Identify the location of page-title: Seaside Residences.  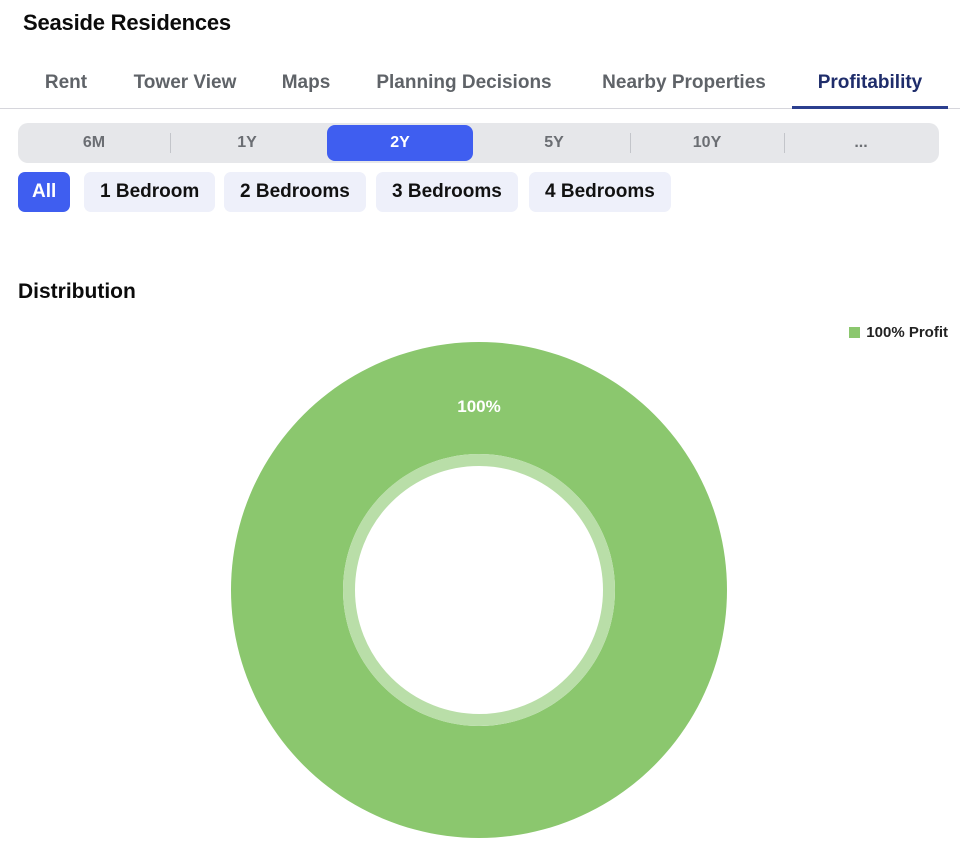
(127, 22).